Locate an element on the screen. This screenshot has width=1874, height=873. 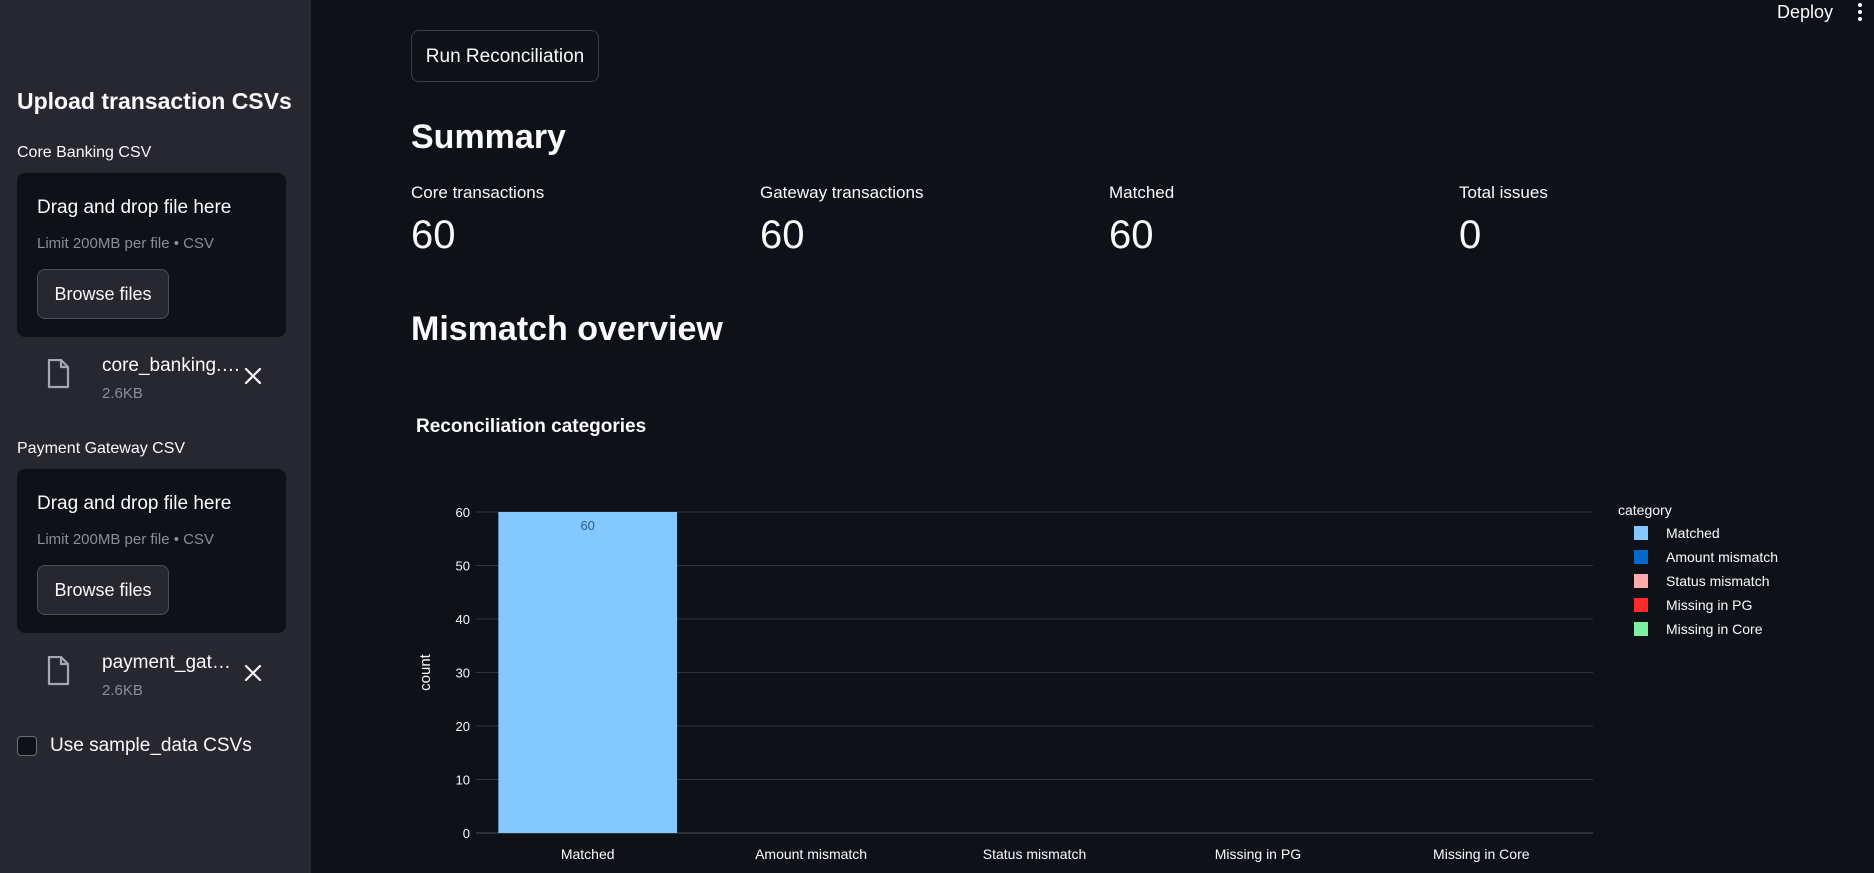
sample-data-toggle: Use sample_data CSVs is located at coordinates (134, 746).